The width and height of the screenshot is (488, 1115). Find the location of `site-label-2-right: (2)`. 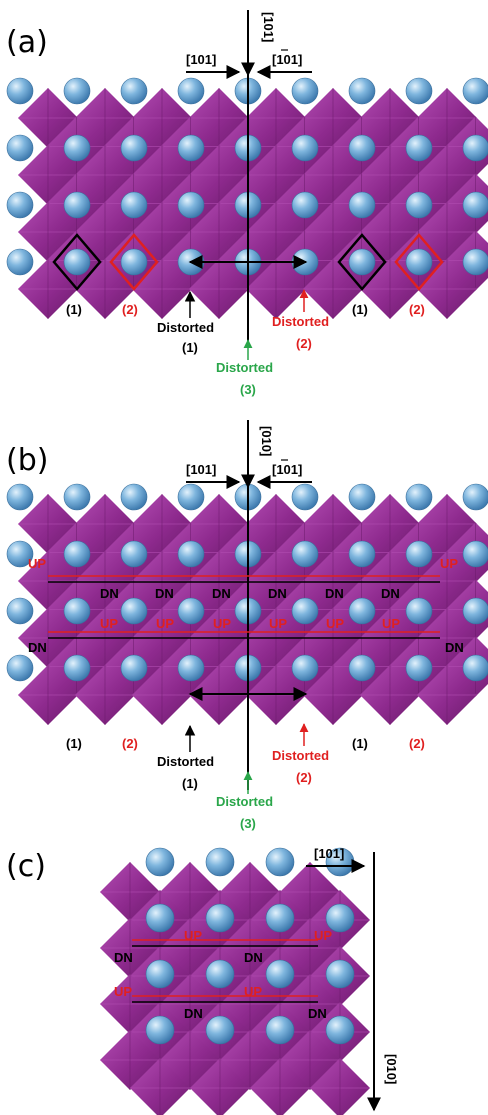

site-label-2-right: (2) is located at coordinates (417, 309).